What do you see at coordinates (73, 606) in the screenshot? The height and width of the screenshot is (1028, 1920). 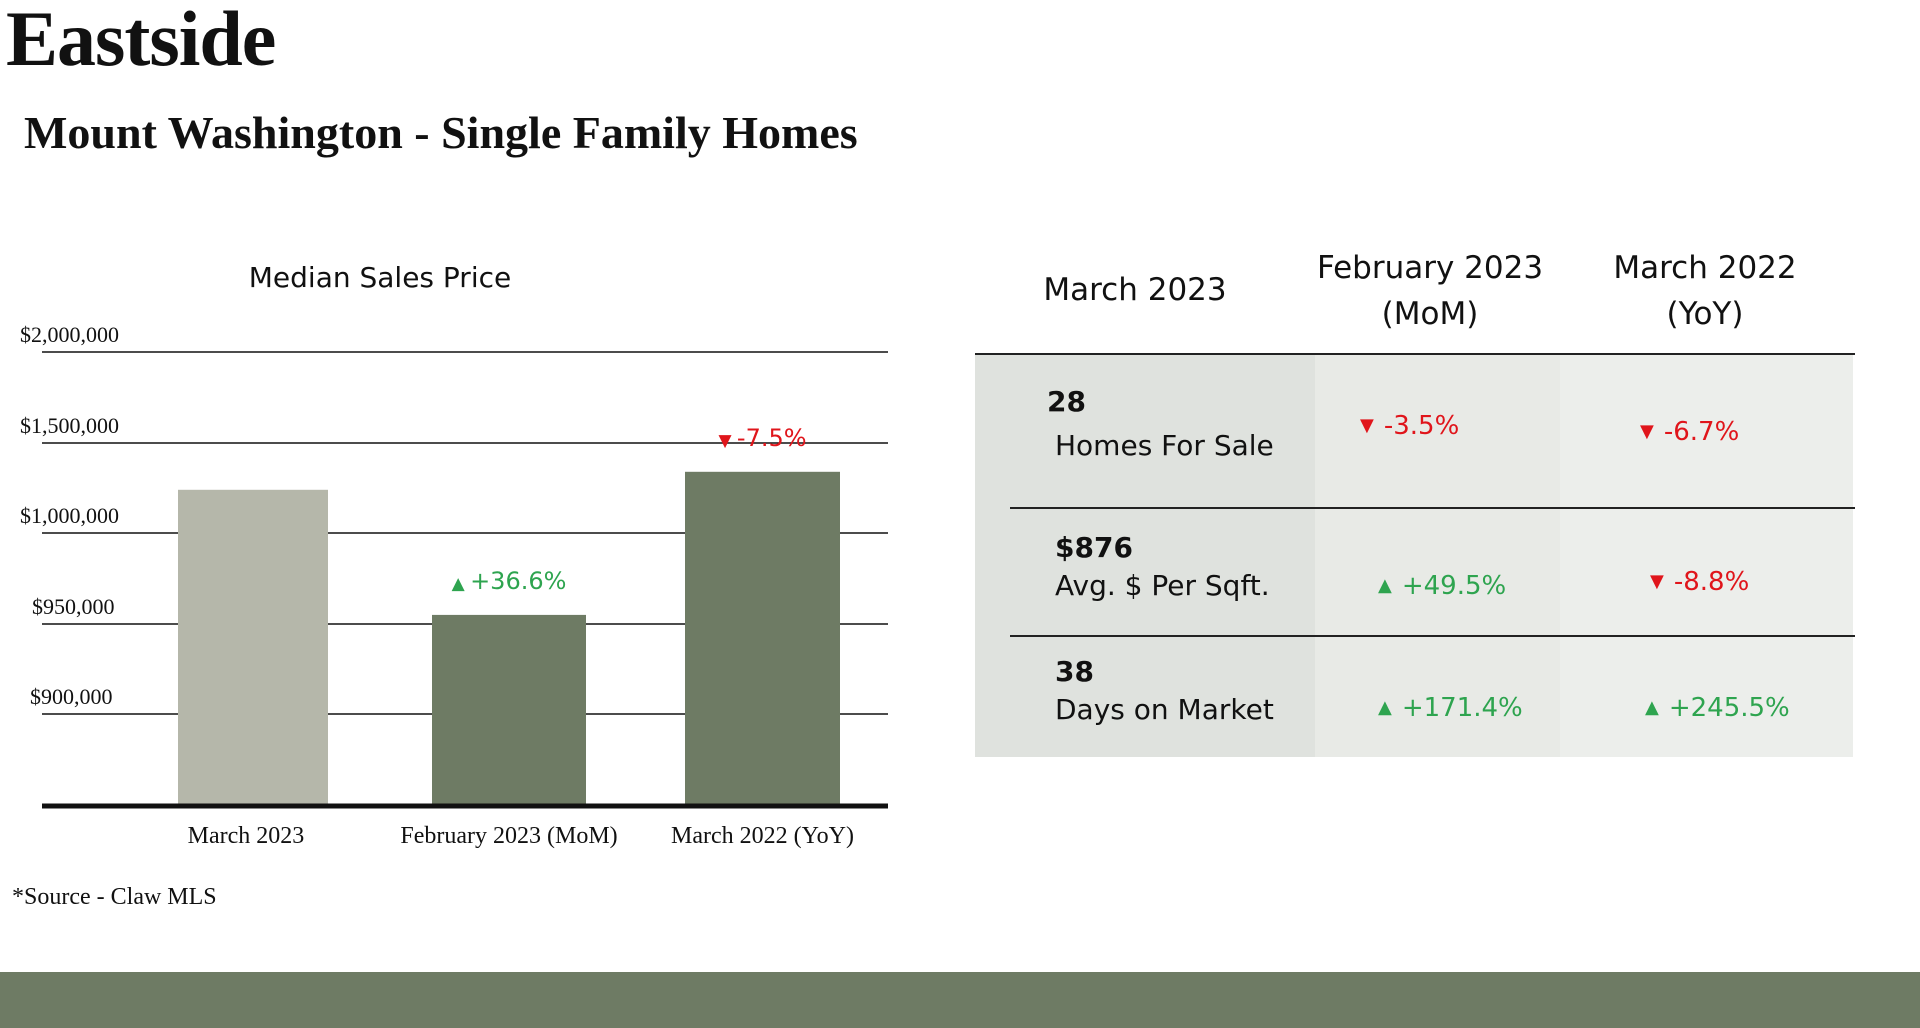 I see `y-tick-label: $950,000` at bounding box center [73, 606].